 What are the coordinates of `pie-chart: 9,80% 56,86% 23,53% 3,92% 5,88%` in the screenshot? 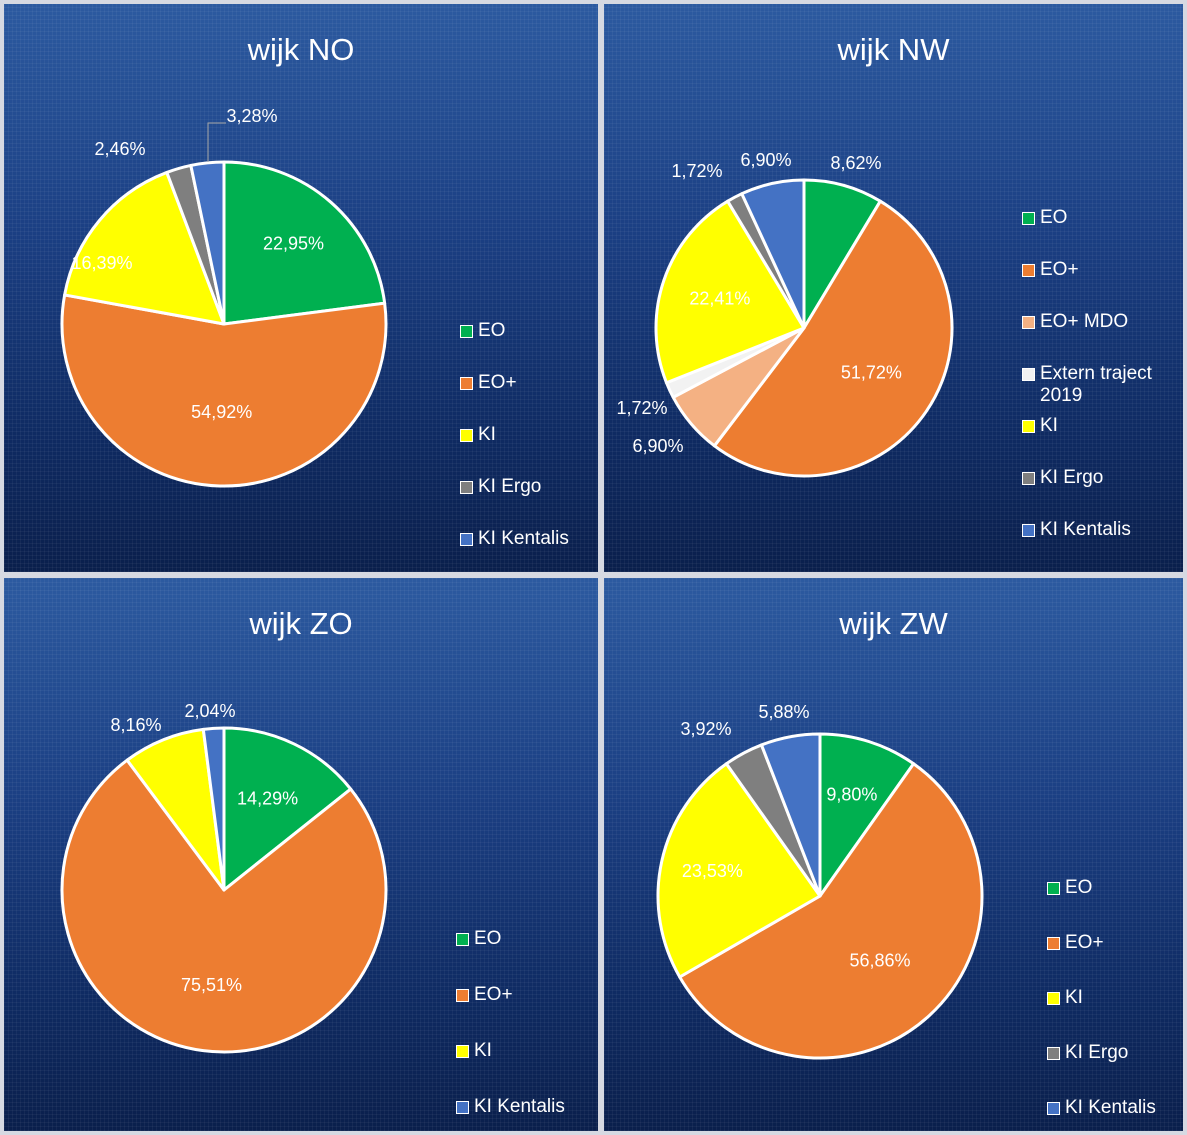 It's located at (820, 881).